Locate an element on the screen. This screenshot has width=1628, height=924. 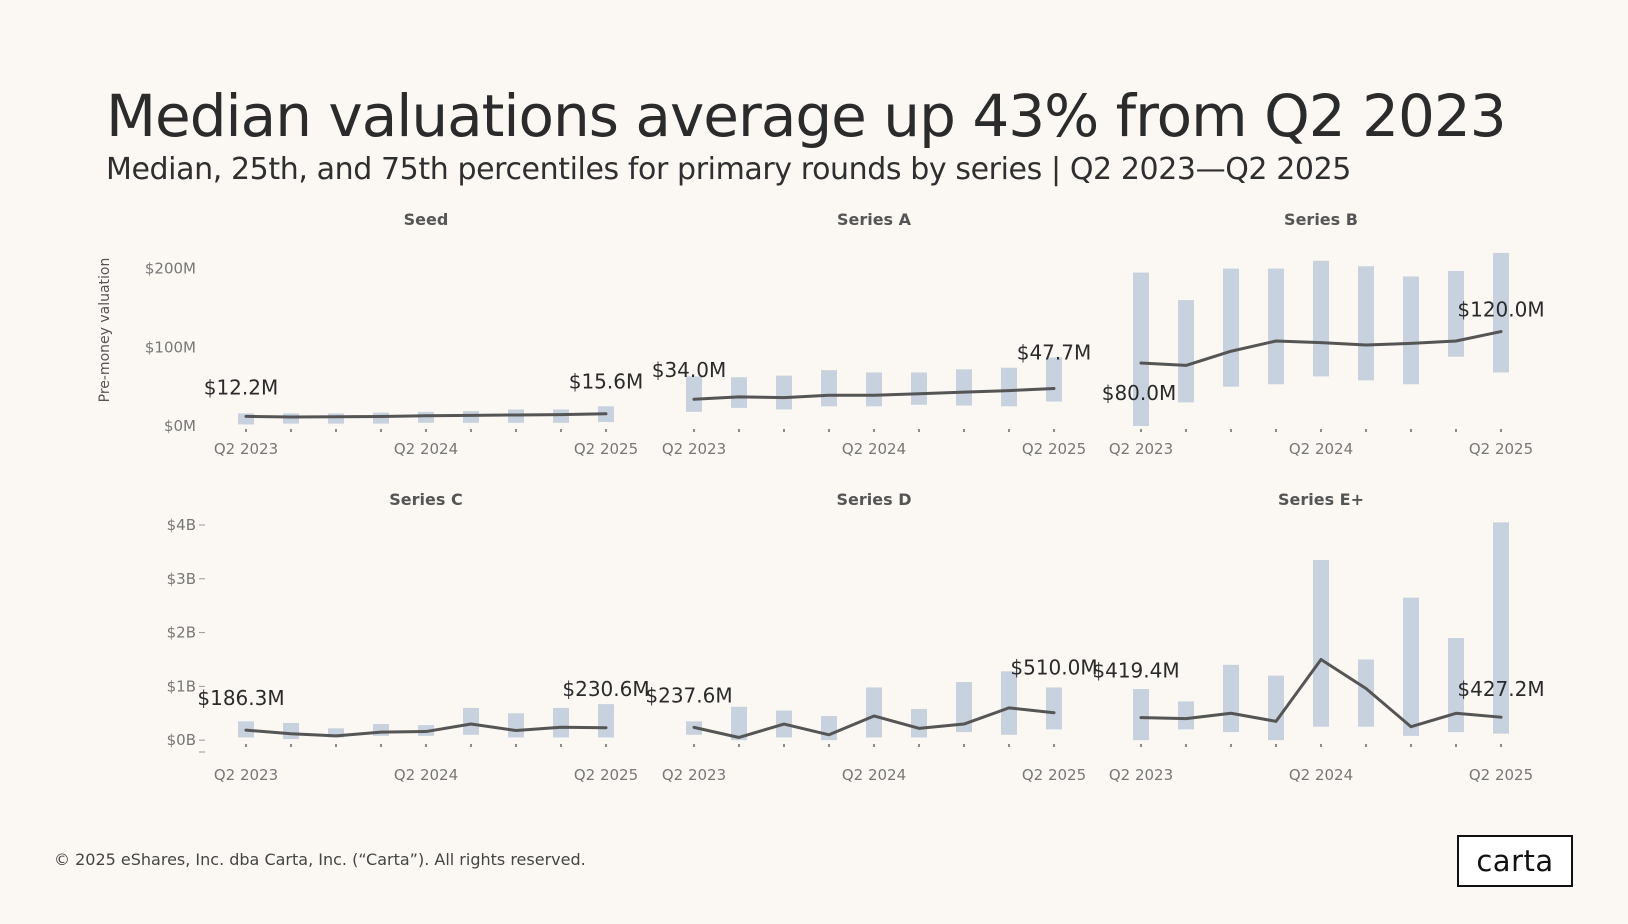
series-e-panel-title: Series E+ is located at coordinates (1321, 499).